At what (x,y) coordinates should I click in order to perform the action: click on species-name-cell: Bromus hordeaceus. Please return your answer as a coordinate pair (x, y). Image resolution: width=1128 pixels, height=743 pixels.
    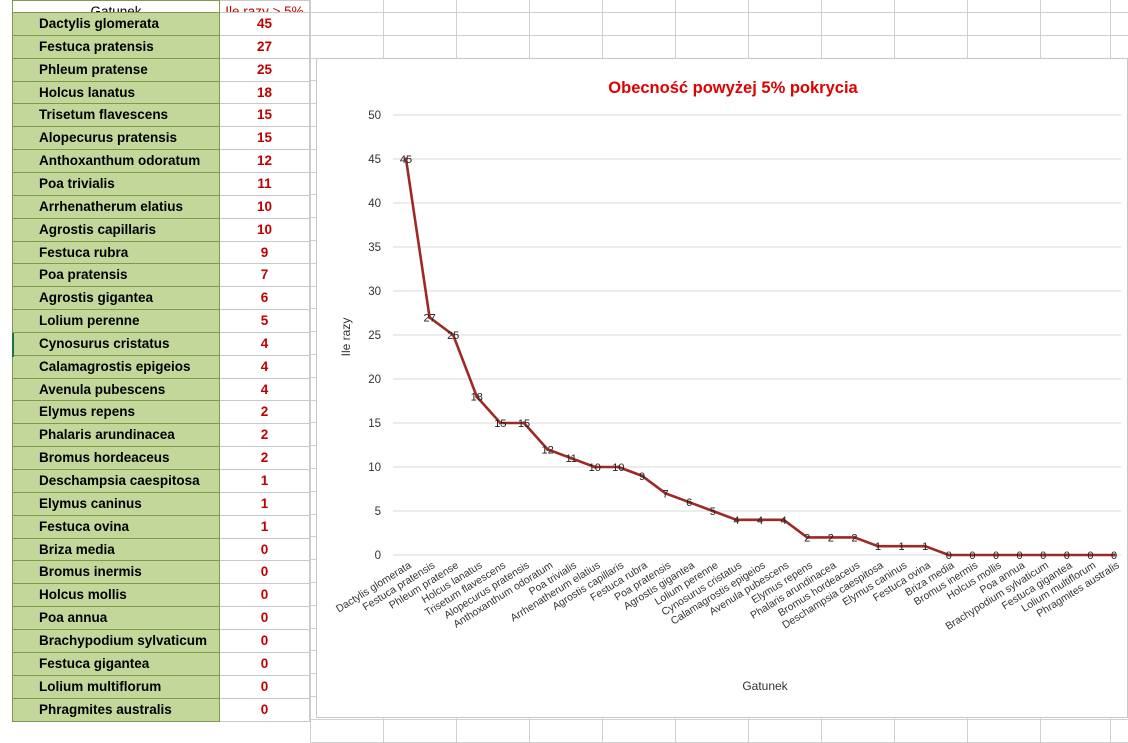
    Looking at the image, I should click on (116, 458).